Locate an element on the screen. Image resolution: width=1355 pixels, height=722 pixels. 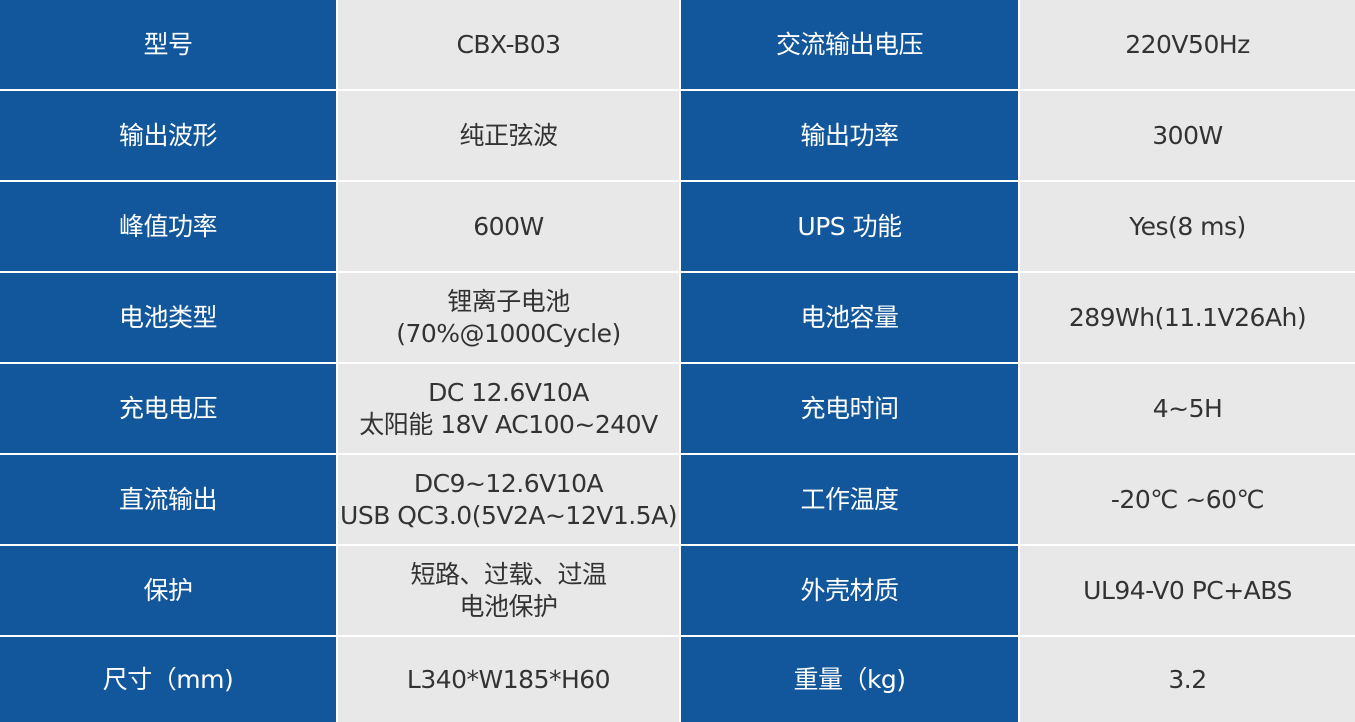
spec-label: 峰值功率 is located at coordinates (168, 226).